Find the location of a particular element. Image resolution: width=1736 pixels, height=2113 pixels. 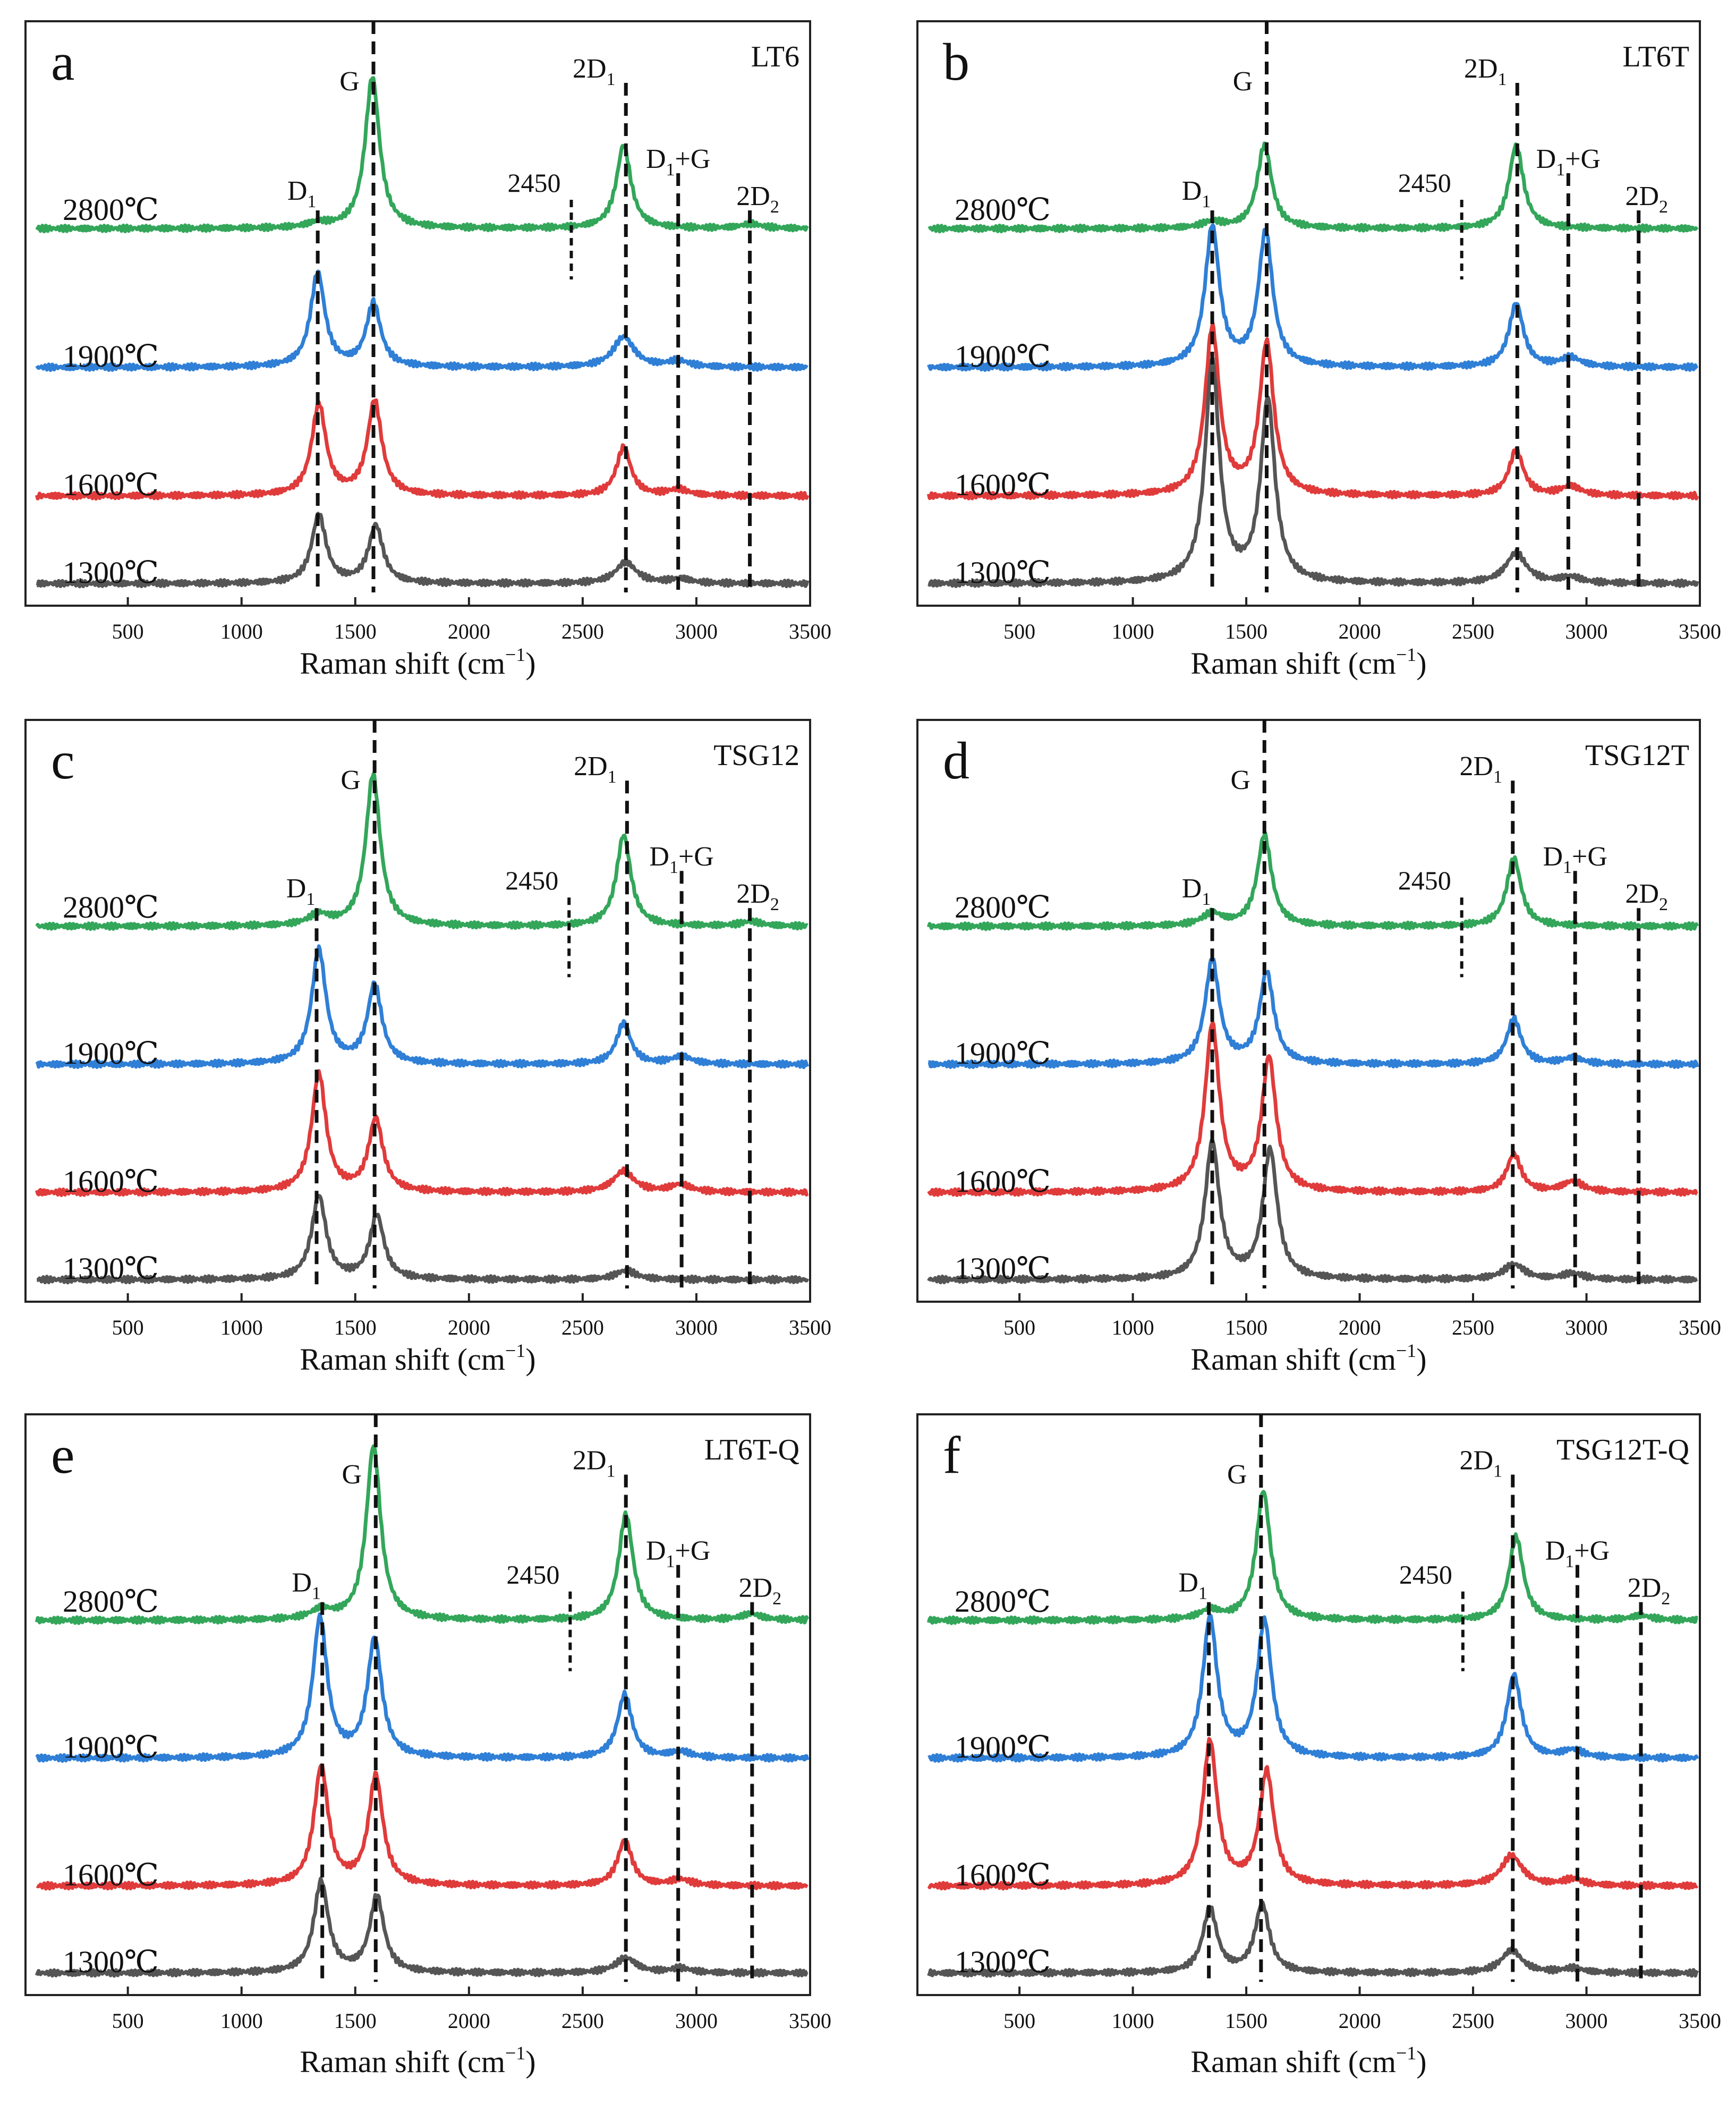

sample-name: TSG12T-Q is located at coordinates (1622, 1449).